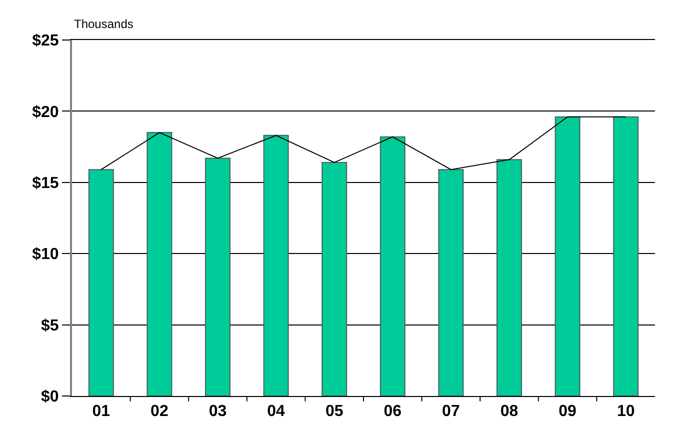 The image size is (673, 440). What do you see at coordinates (159, 411) in the screenshot?
I see `x-tick-label: 02` at bounding box center [159, 411].